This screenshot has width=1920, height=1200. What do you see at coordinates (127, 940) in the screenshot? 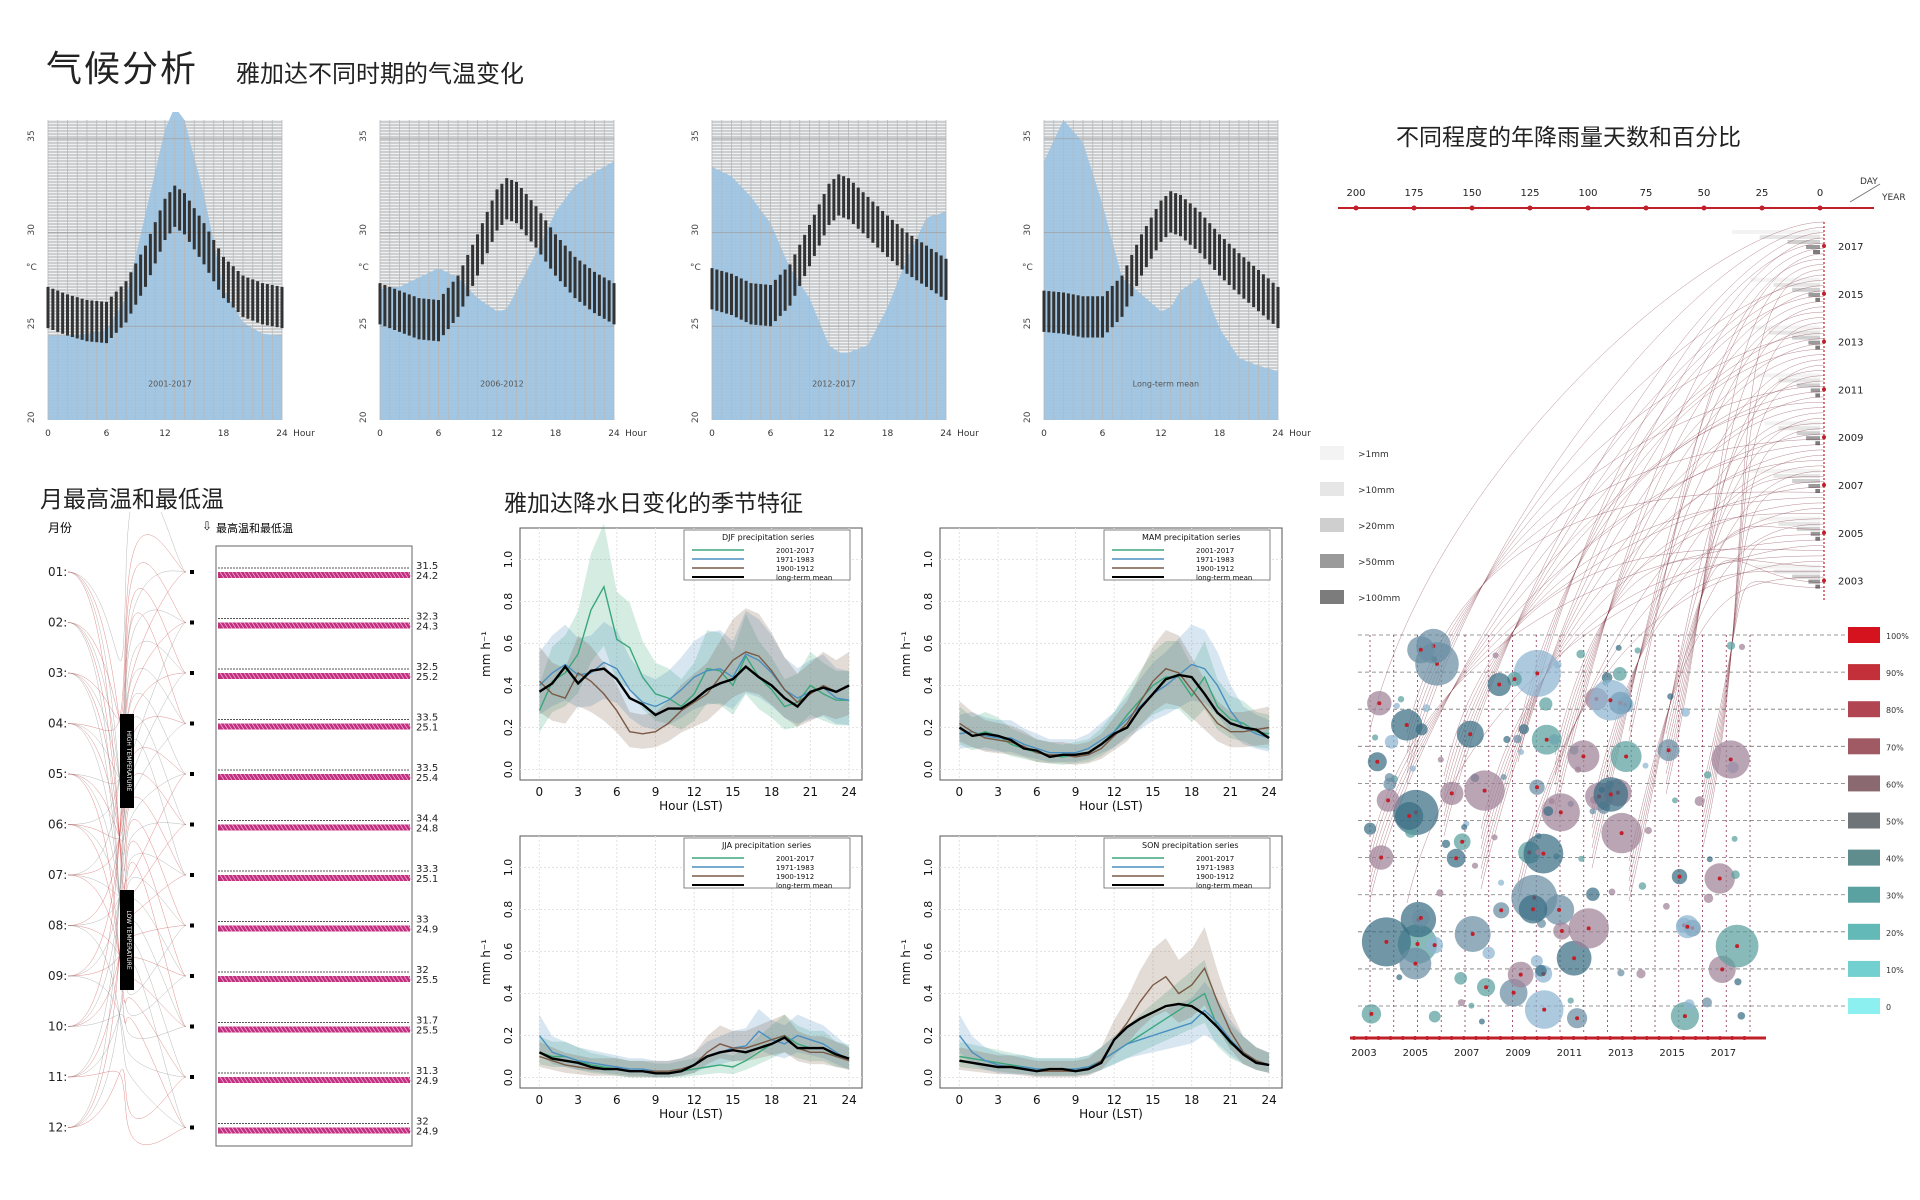
I see `low-temp-box` at bounding box center [127, 940].